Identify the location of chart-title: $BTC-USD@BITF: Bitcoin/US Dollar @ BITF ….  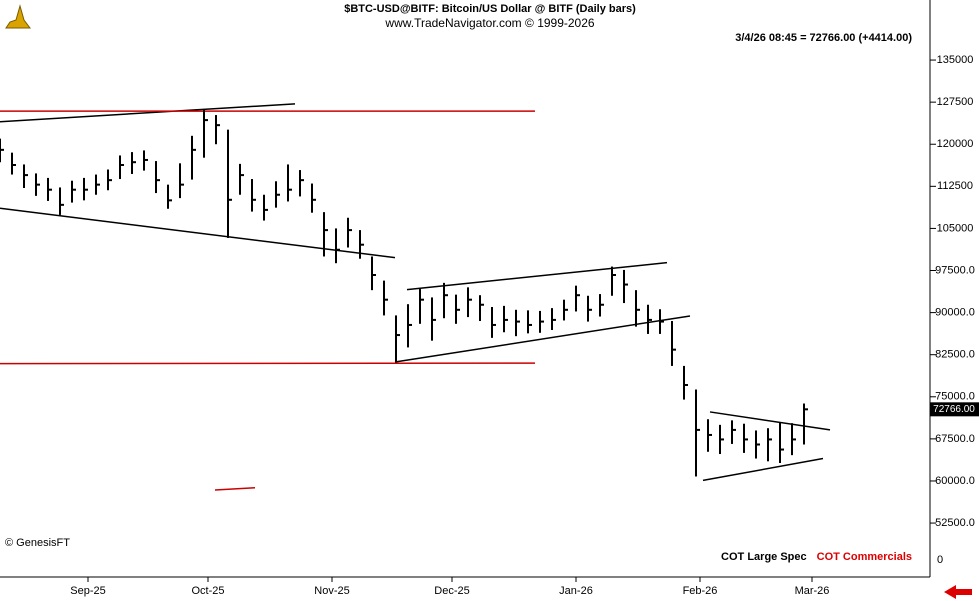
(490, 9).